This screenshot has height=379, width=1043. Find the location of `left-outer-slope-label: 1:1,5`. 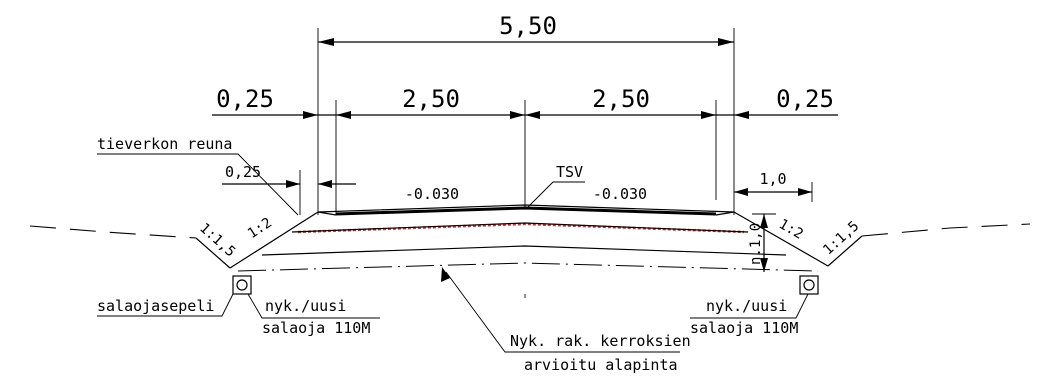

left-outer-slope-label: 1:1,5 is located at coordinates (217, 240).